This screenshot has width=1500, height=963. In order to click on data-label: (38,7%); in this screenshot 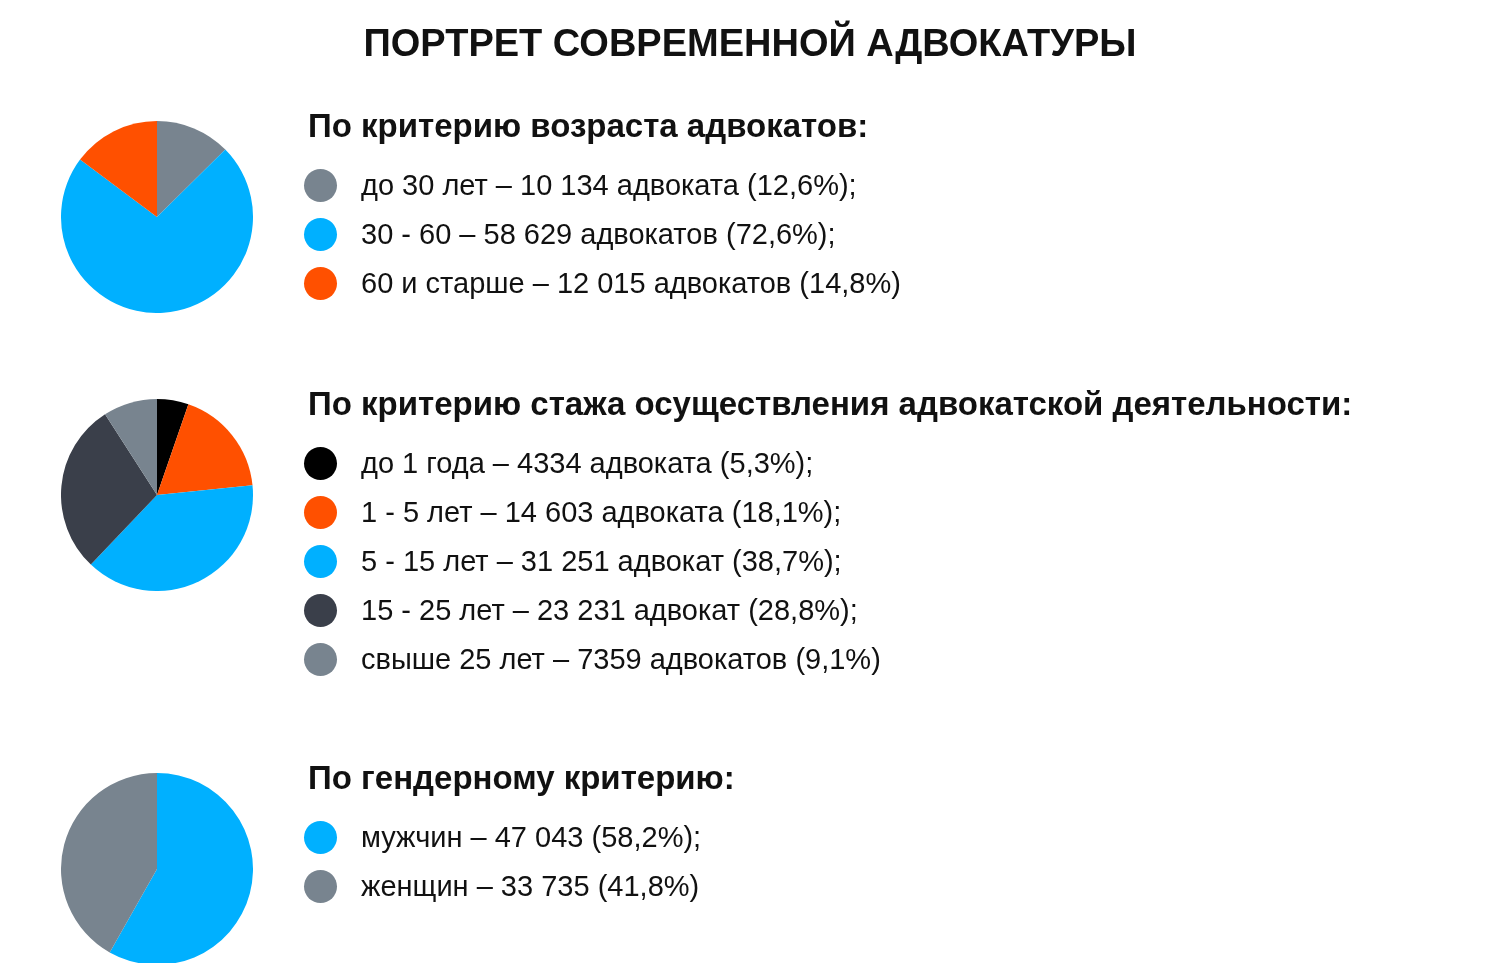, I will do `click(787, 561)`.